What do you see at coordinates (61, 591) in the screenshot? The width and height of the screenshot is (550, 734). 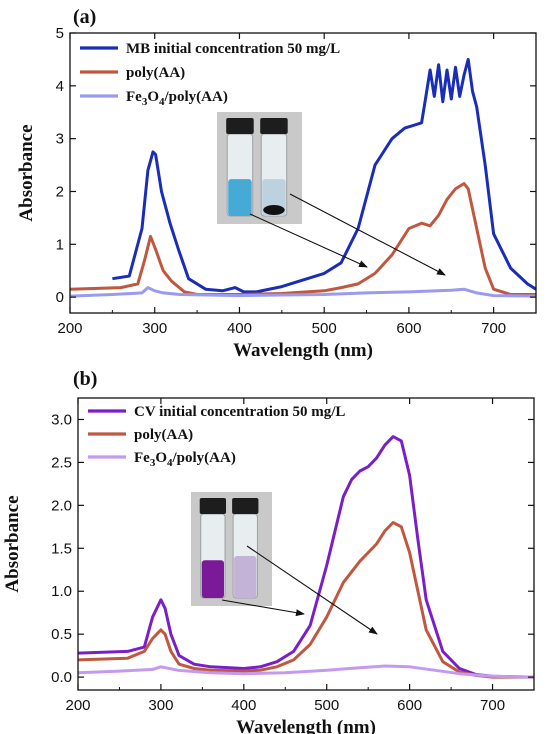 I see `y-tick-label: 1.0` at bounding box center [61, 591].